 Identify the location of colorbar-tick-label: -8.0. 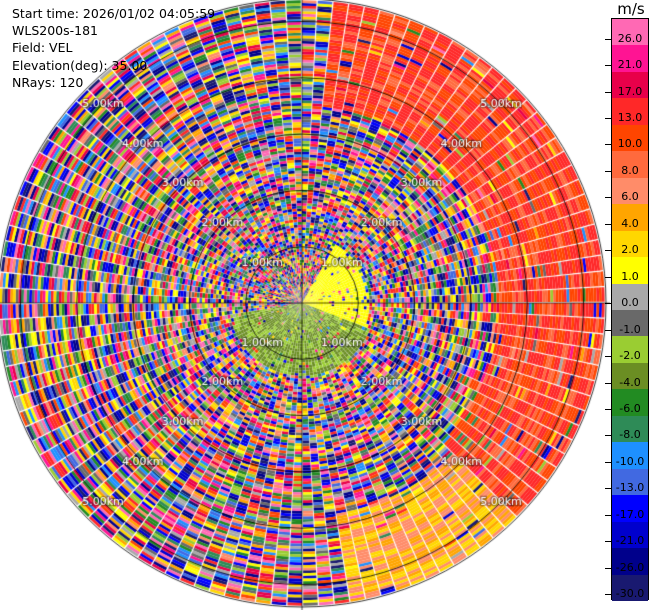
(630, 435).